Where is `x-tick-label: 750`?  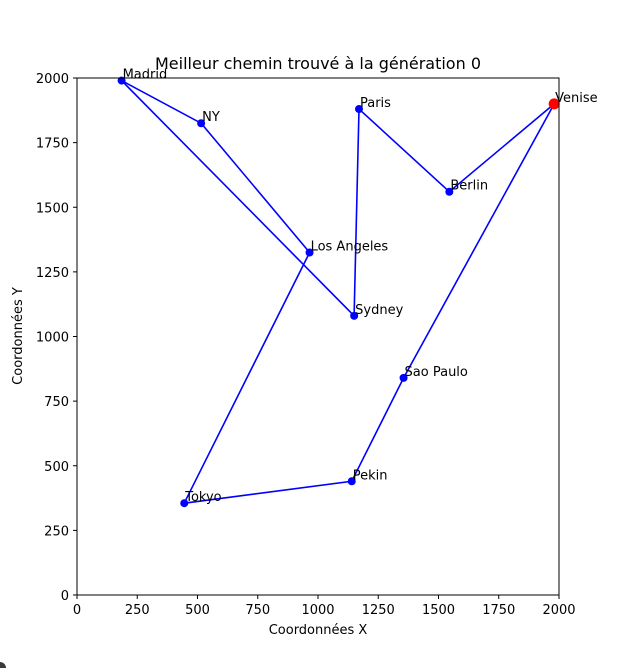
x-tick-label: 750 is located at coordinates (257, 610).